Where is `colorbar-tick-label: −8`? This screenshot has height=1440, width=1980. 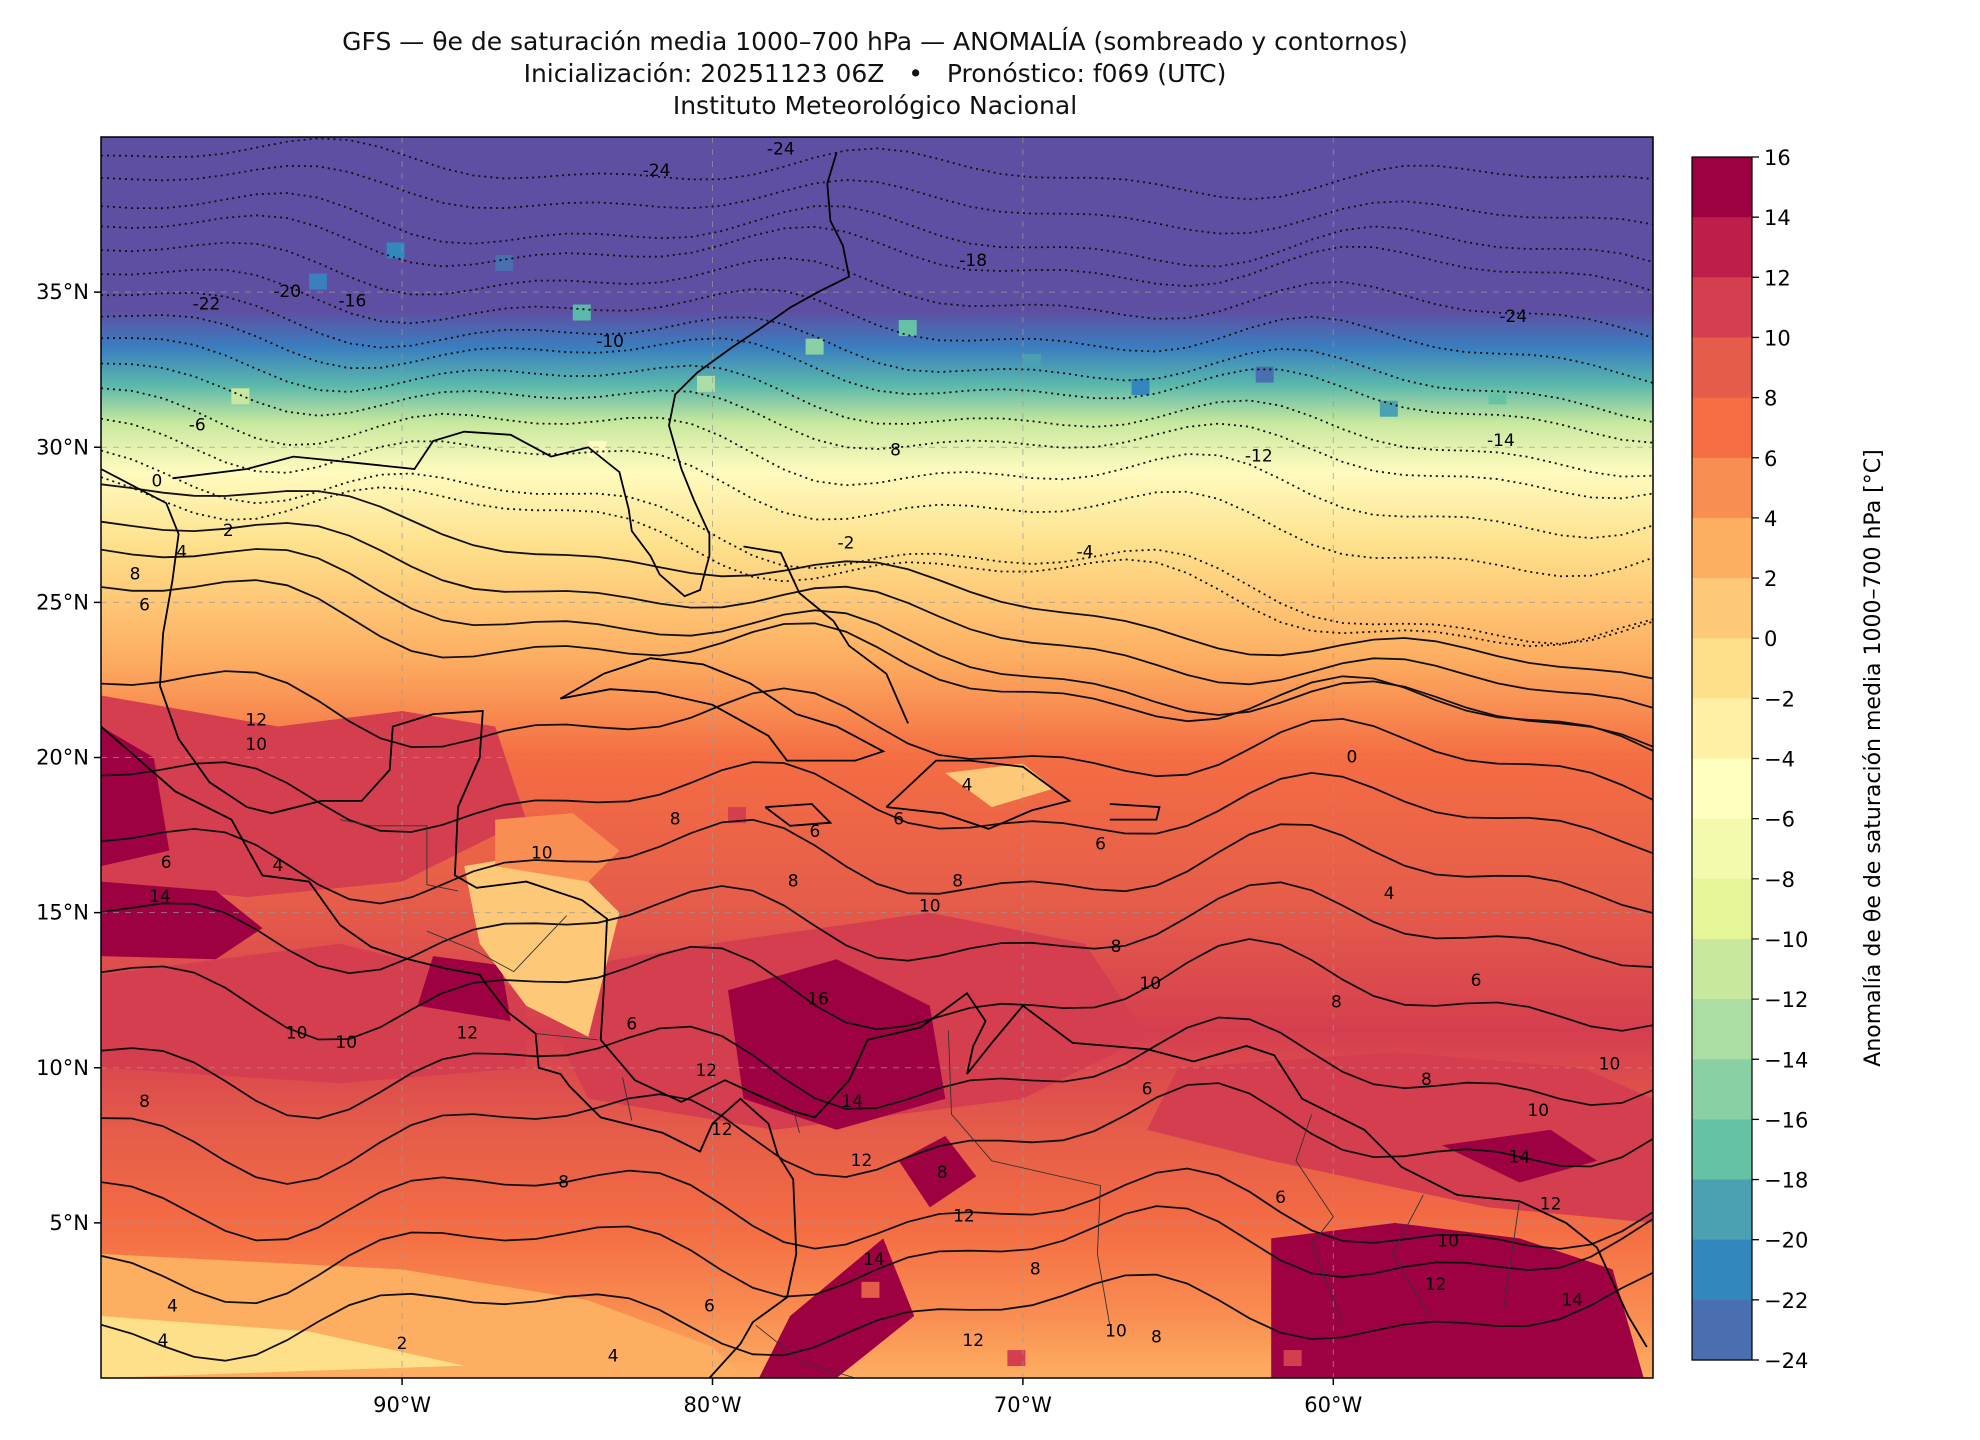 colorbar-tick-label: −8 is located at coordinates (1779, 880).